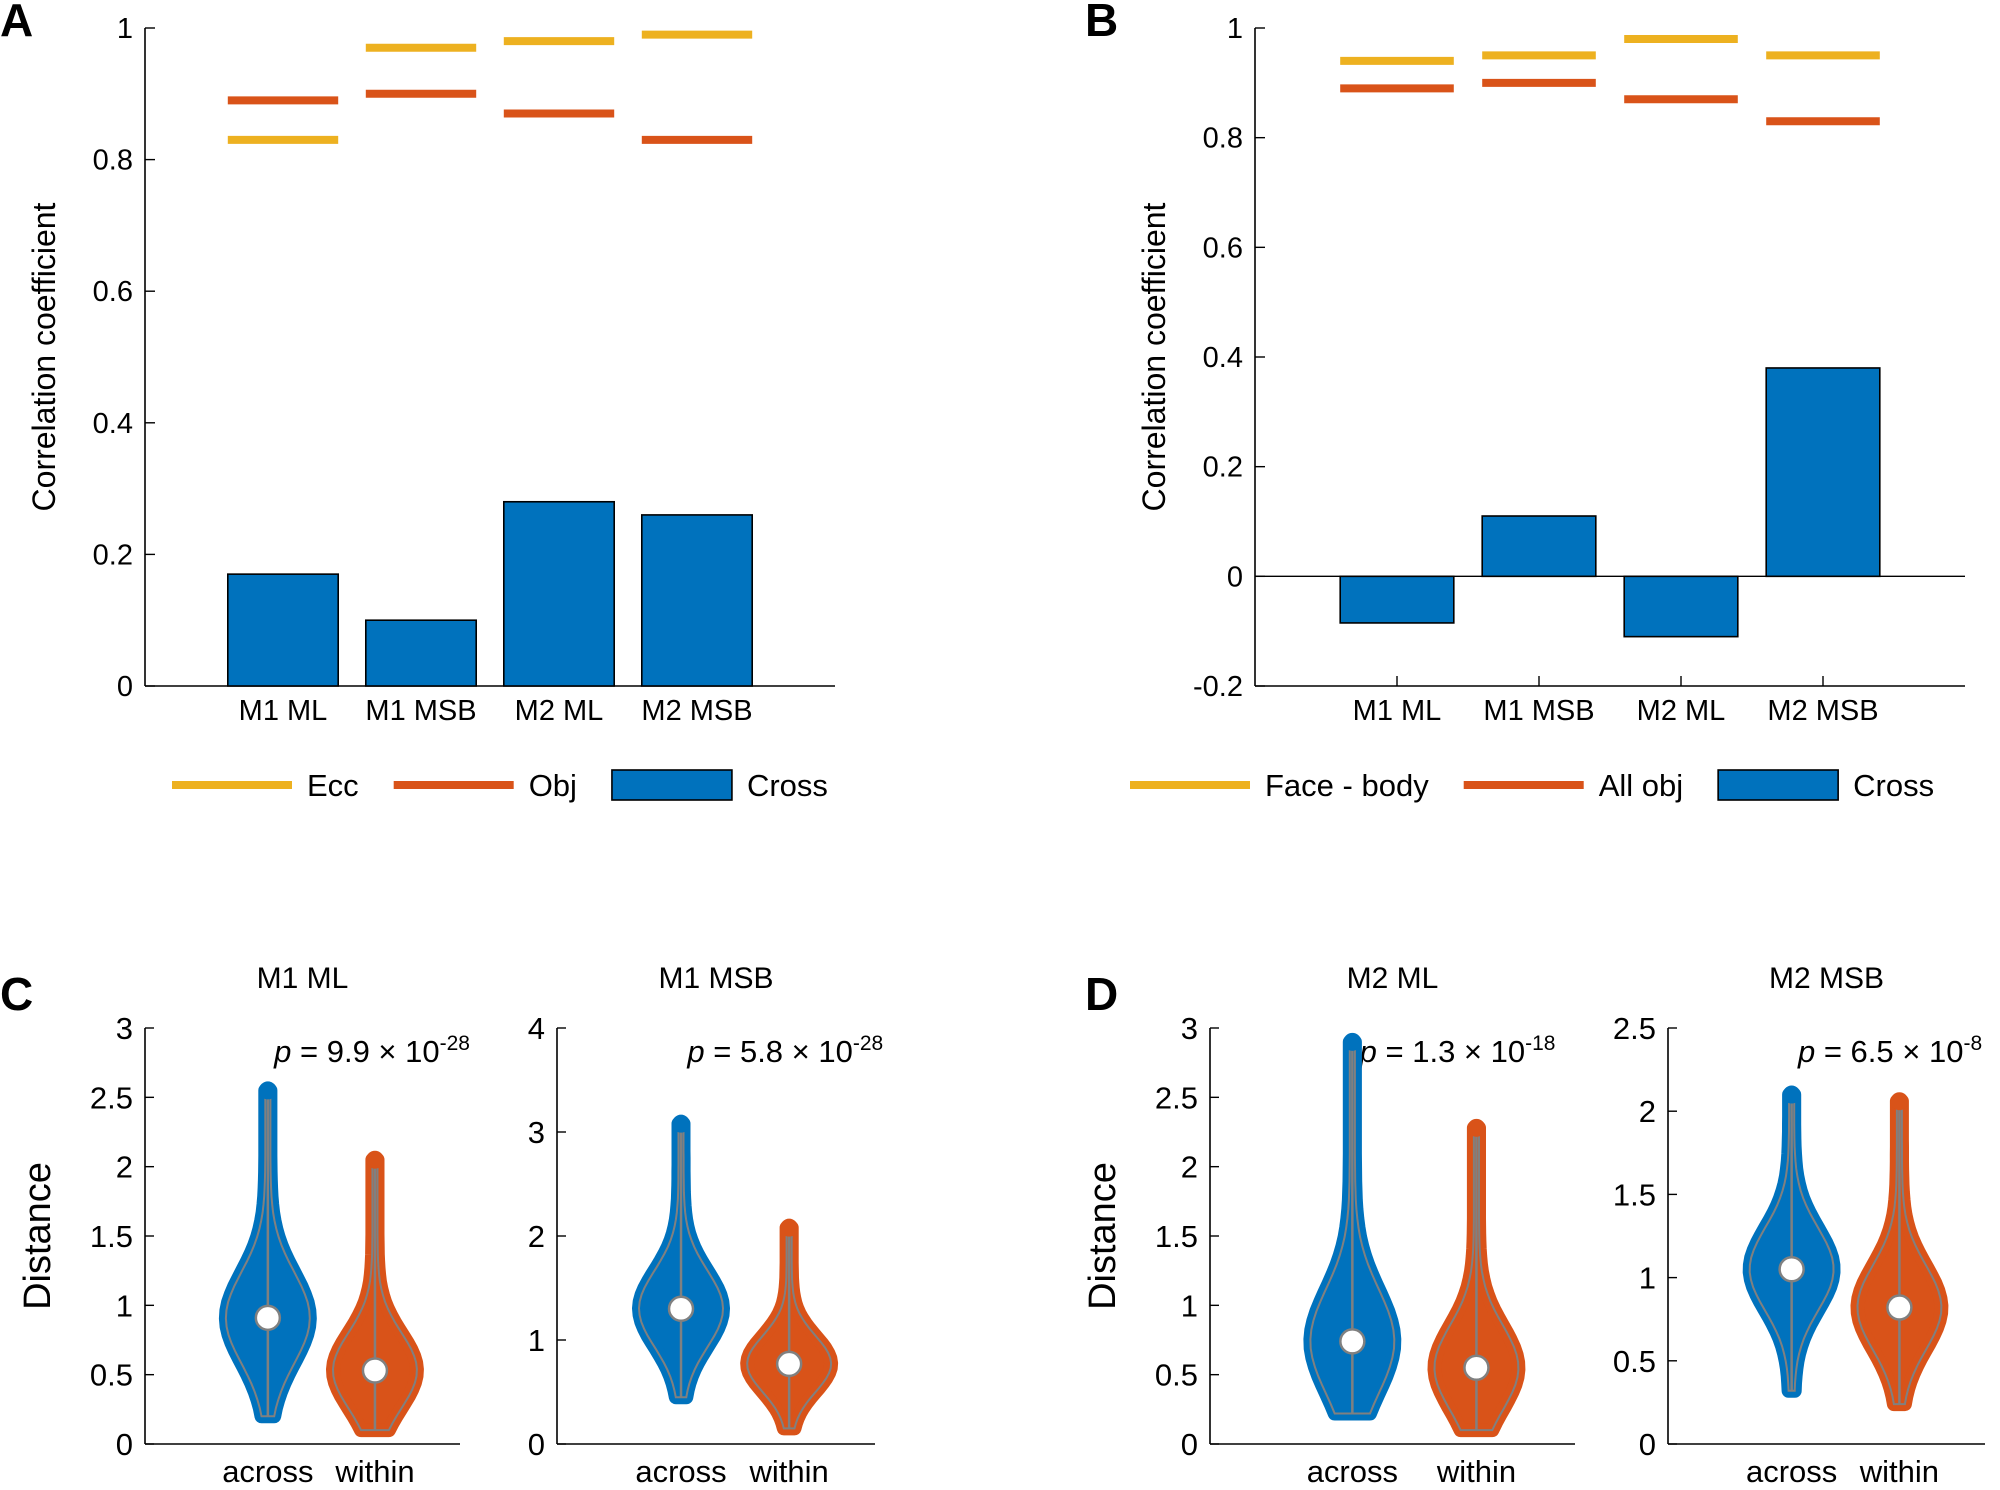 Image resolution: width=2000 pixels, height=1490 pixels. What do you see at coordinates (303, 978) in the screenshot?
I see `subplot-title: M1 ML` at bounding box center [303, 978].